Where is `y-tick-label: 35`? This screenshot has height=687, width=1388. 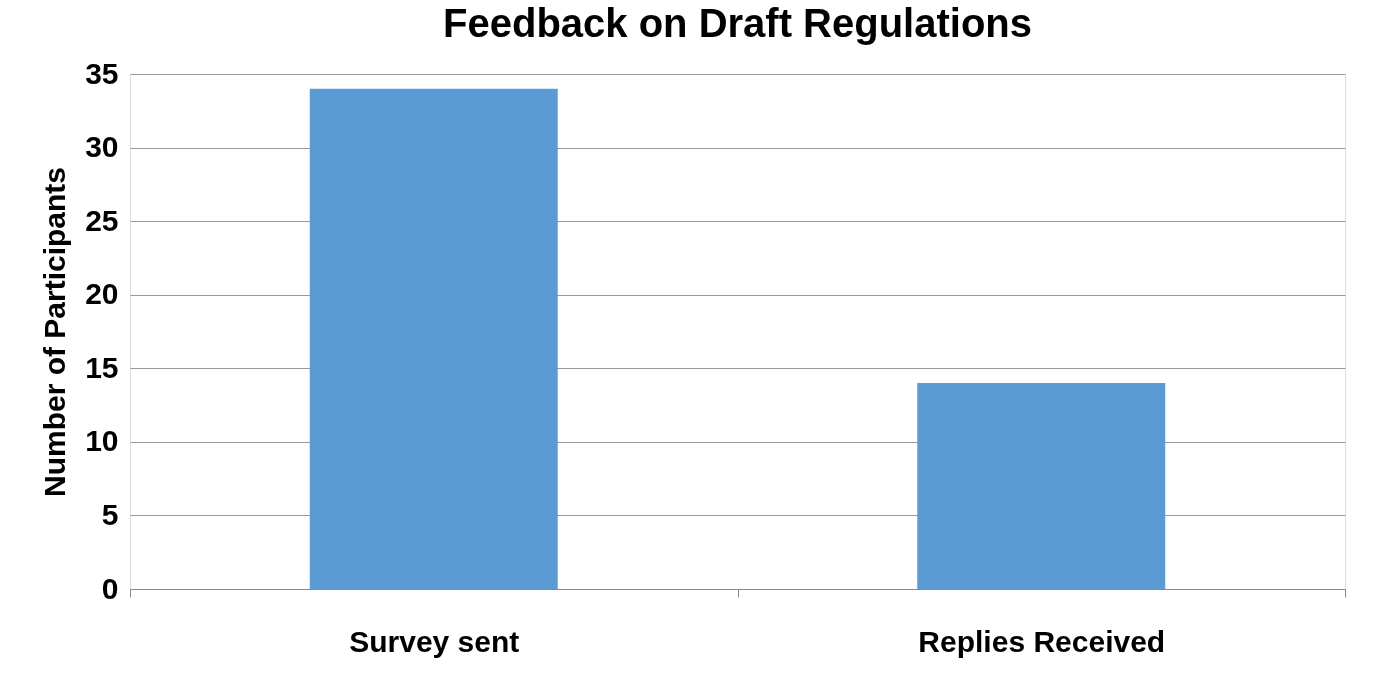 y-tick-label: 35 is located at coordinates (102, 73).